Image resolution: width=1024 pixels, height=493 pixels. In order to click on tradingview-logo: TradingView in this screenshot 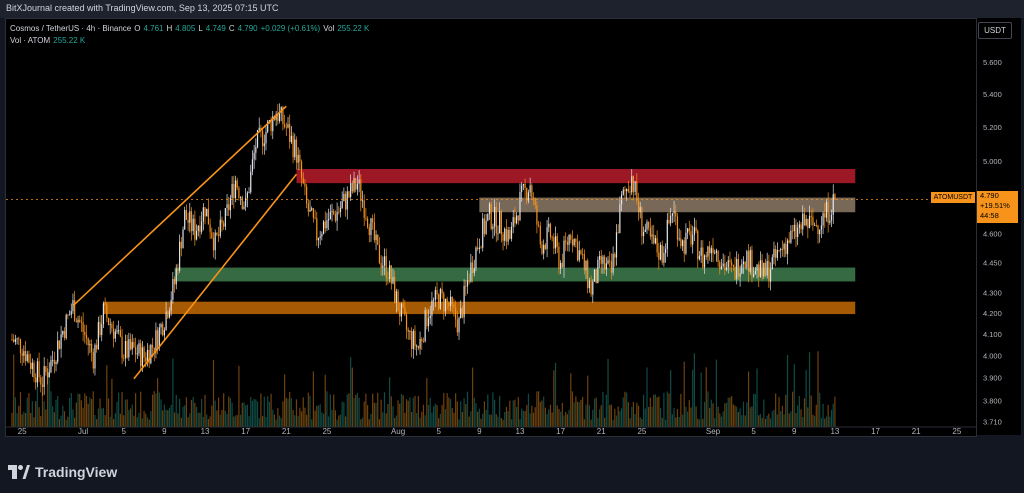, I will do `click(62, 472)`.